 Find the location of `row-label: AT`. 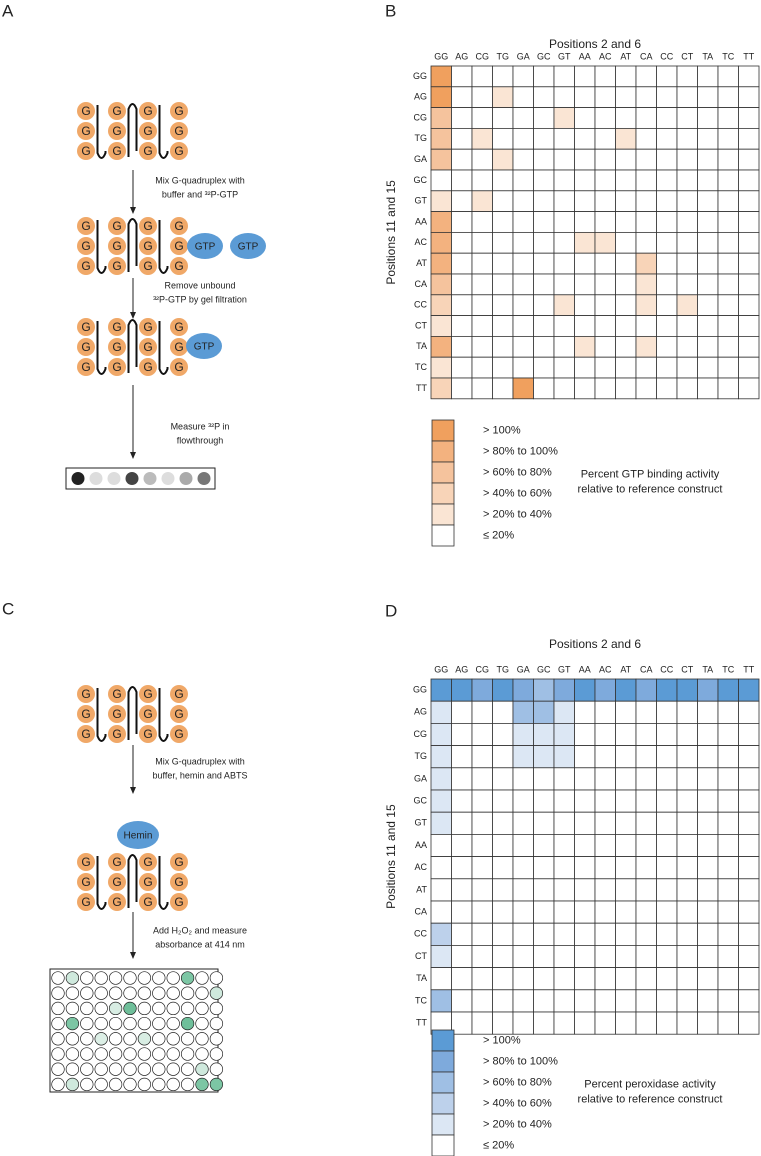

row-label: AT is located at coordinates (421, 263).